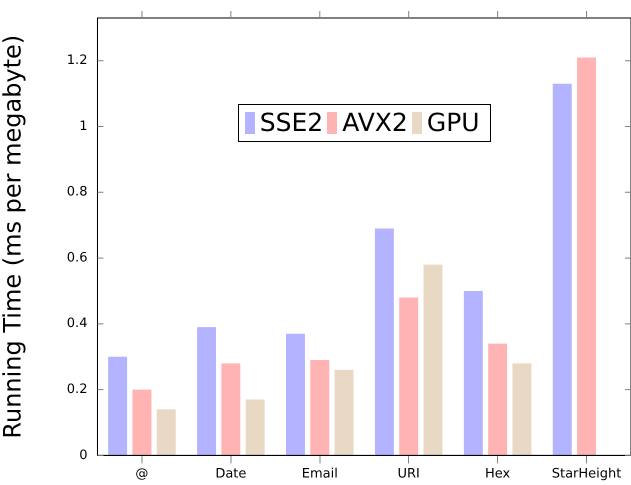 The image size is (631, 485). Describe the element at coordinates (320, 474) in the screenshot. I see `x-tick-label: Email` at that location.